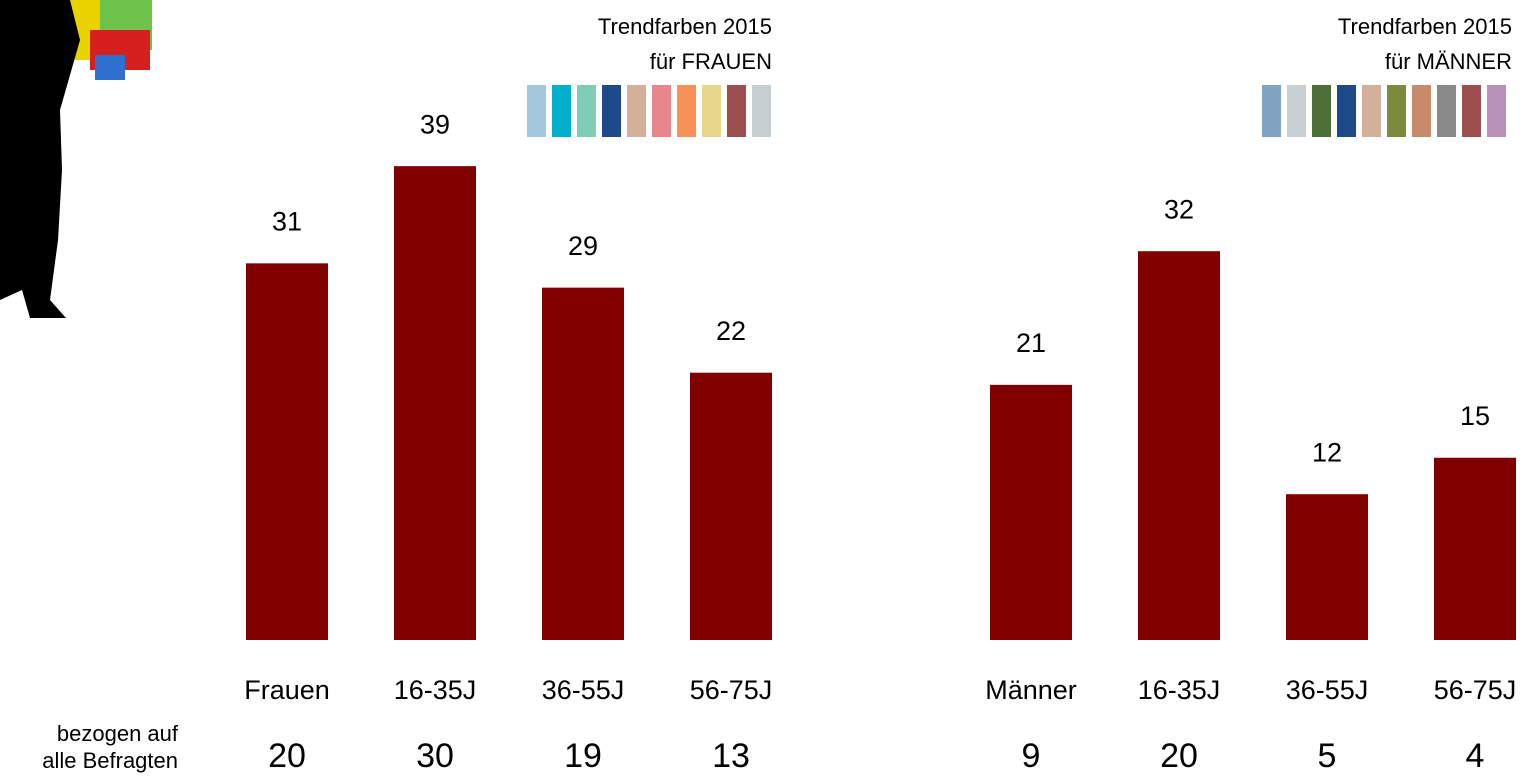 This screenshot has height=784, width=1532. Describe the element at coordinates (1179, 209) in the screenshot. I see `value-label: 32` at that location.